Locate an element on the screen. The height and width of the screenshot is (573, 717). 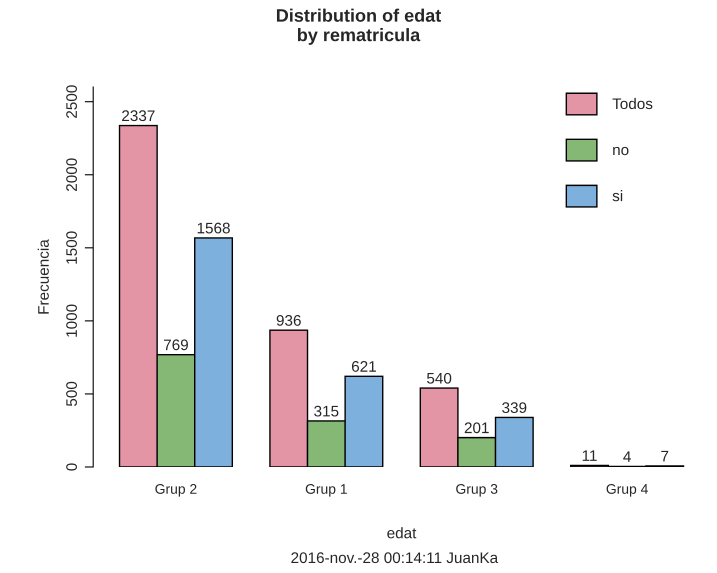
y-tick-label: 0 is located at coordinates (71, 467).